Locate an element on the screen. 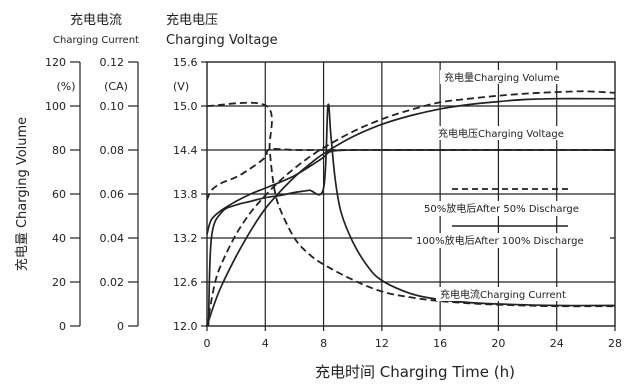 The width and height of the screenshot is (641, 385). volume-tick-label: 40 is located at coordinates (59, 238).